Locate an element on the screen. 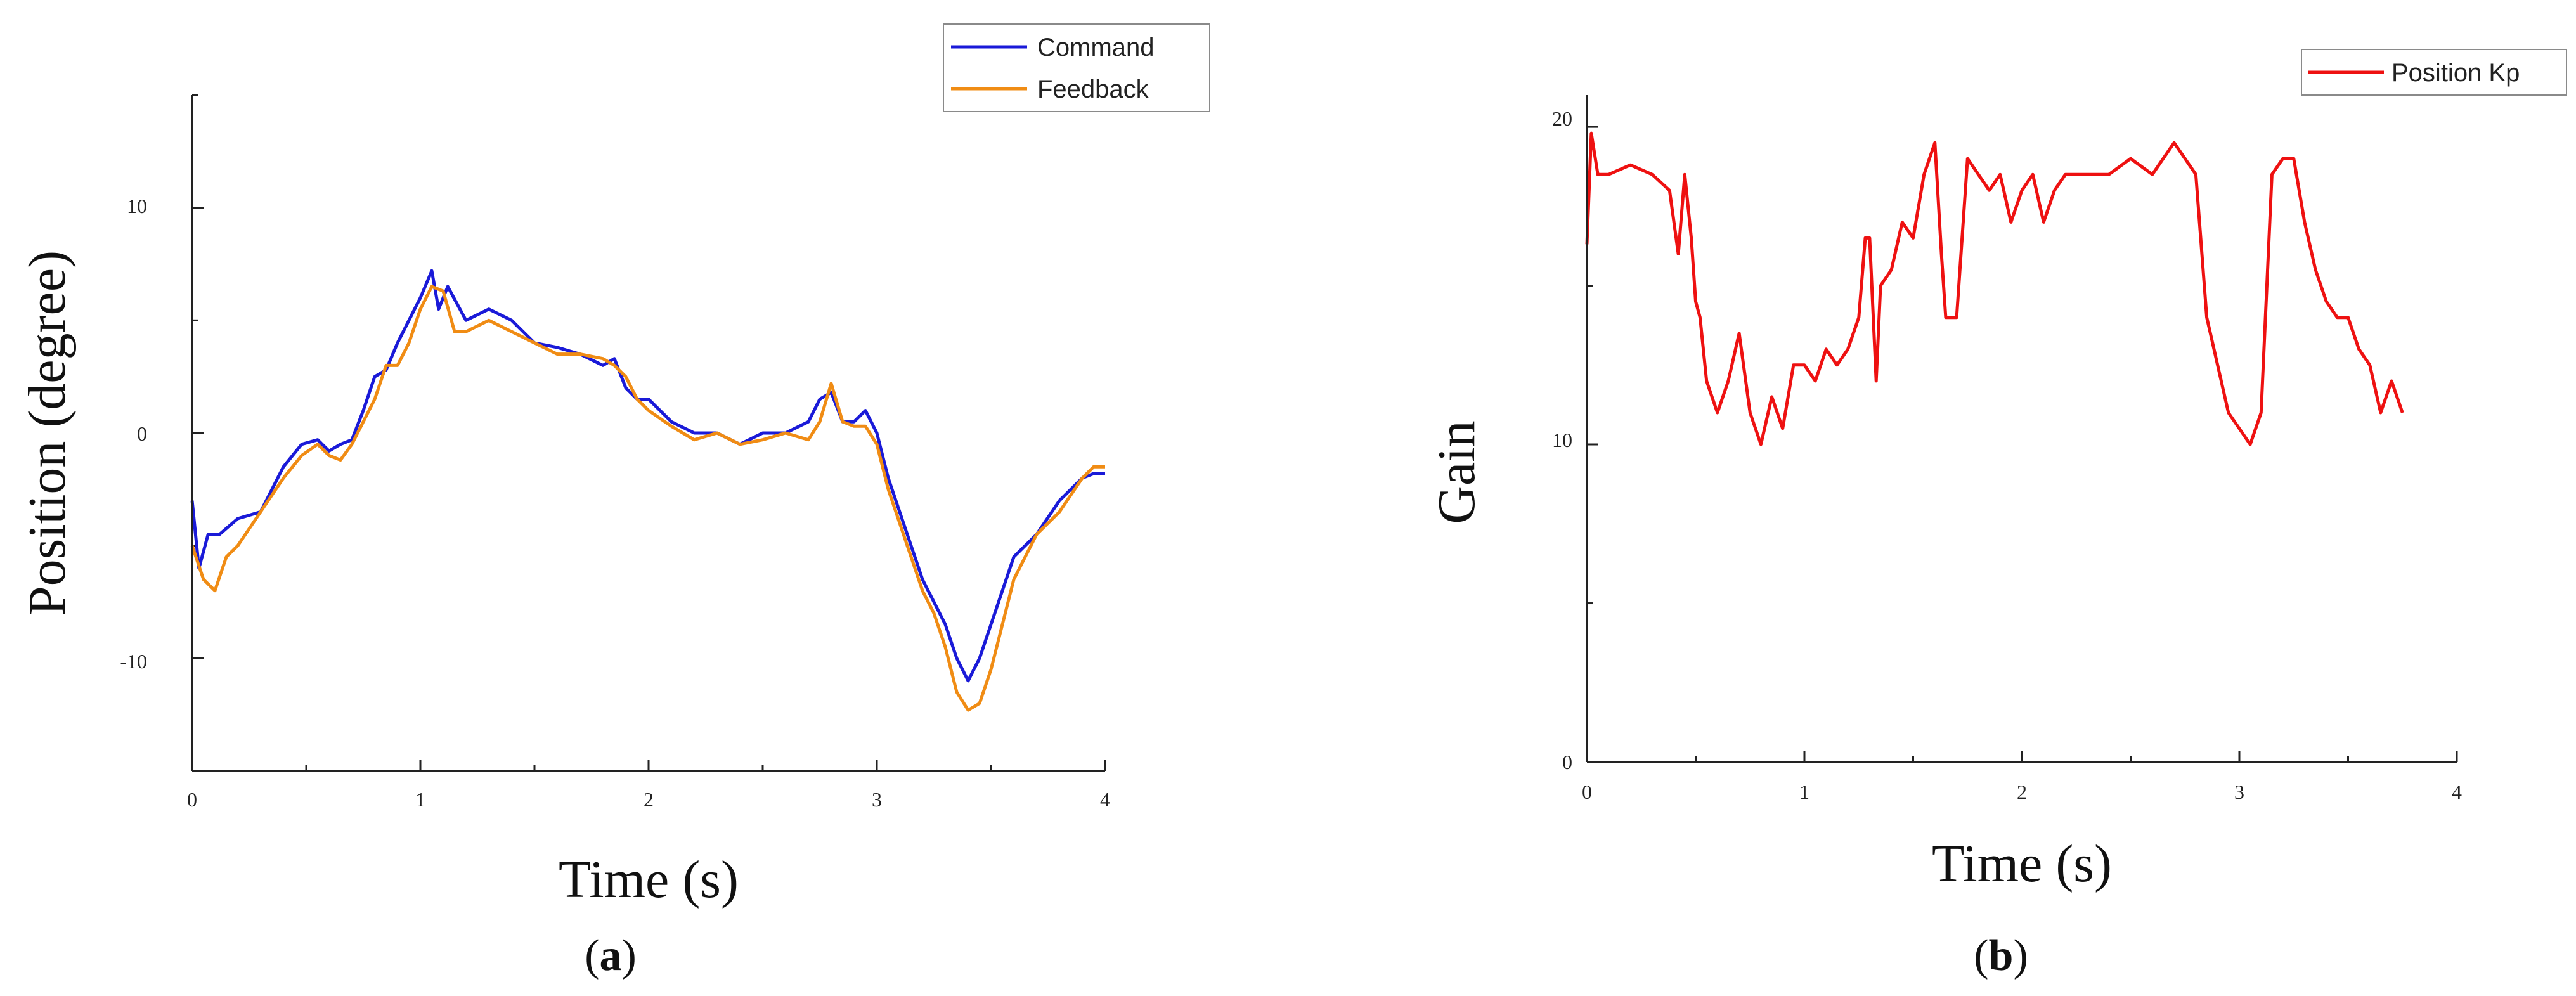 Image resolution: width=2576 pixels, height=996 pixels. panel-b-legend: Position Kp is located at coordinates (2433, 72).